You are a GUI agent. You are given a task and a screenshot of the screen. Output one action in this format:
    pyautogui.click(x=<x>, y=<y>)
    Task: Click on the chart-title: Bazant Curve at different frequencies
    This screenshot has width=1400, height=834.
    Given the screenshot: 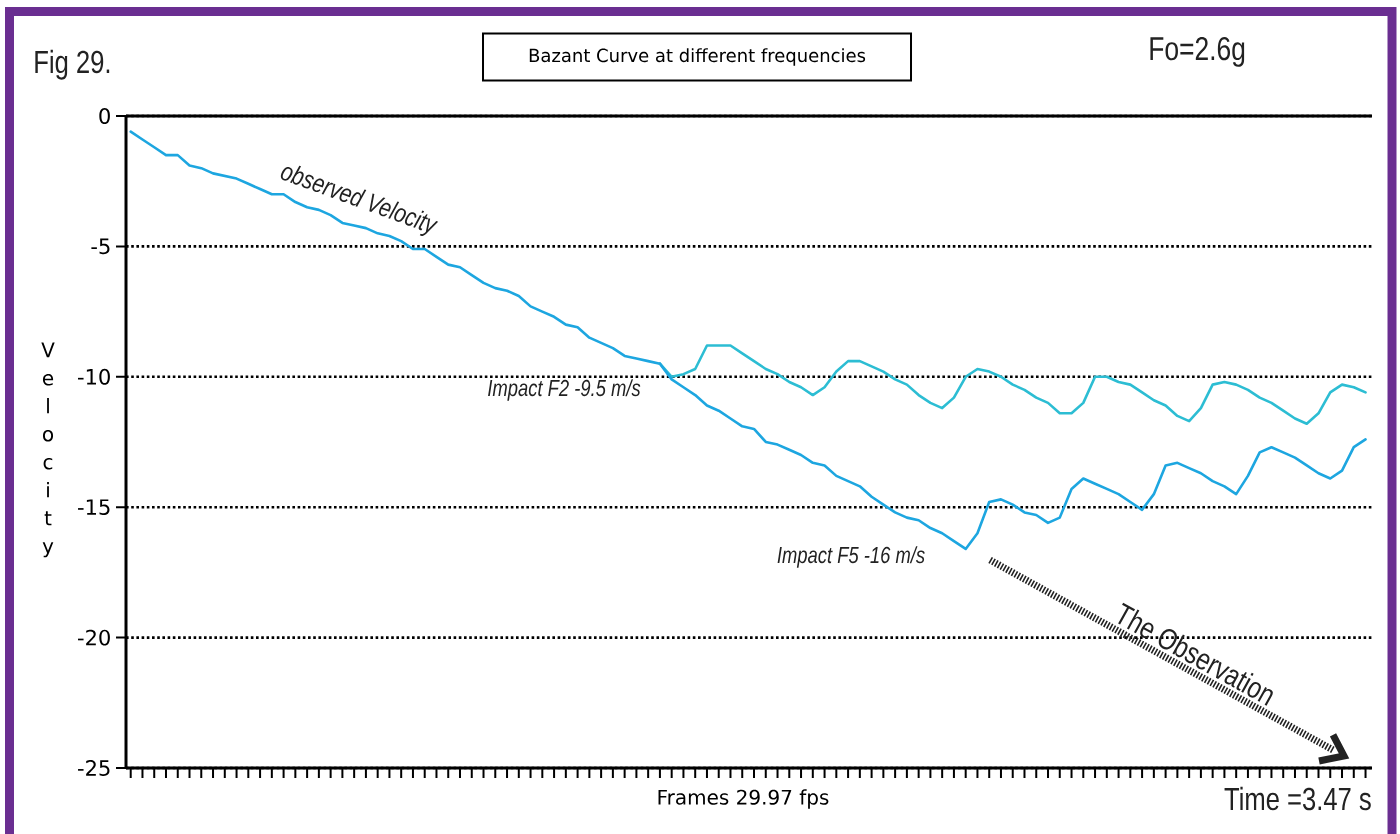 What is the action you would take?
    pyautogui.click(x=697, y=57)
    